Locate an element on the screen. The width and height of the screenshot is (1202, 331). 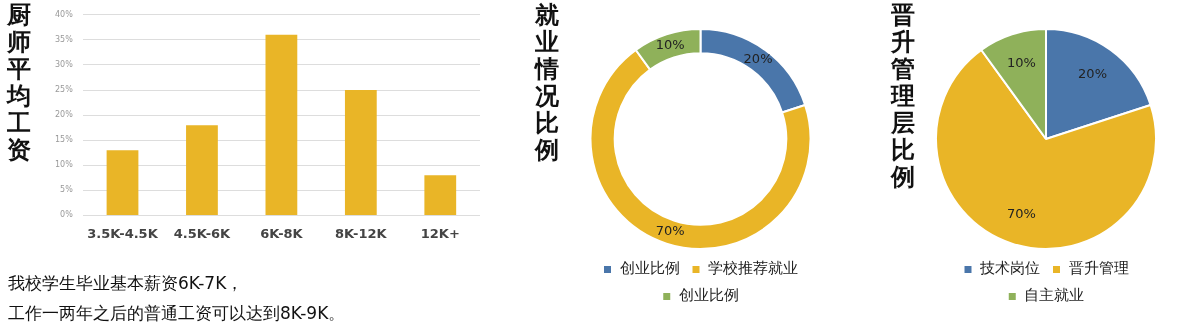
x-tick-label: 4.5K-6K is located at coordinates (202, 233).